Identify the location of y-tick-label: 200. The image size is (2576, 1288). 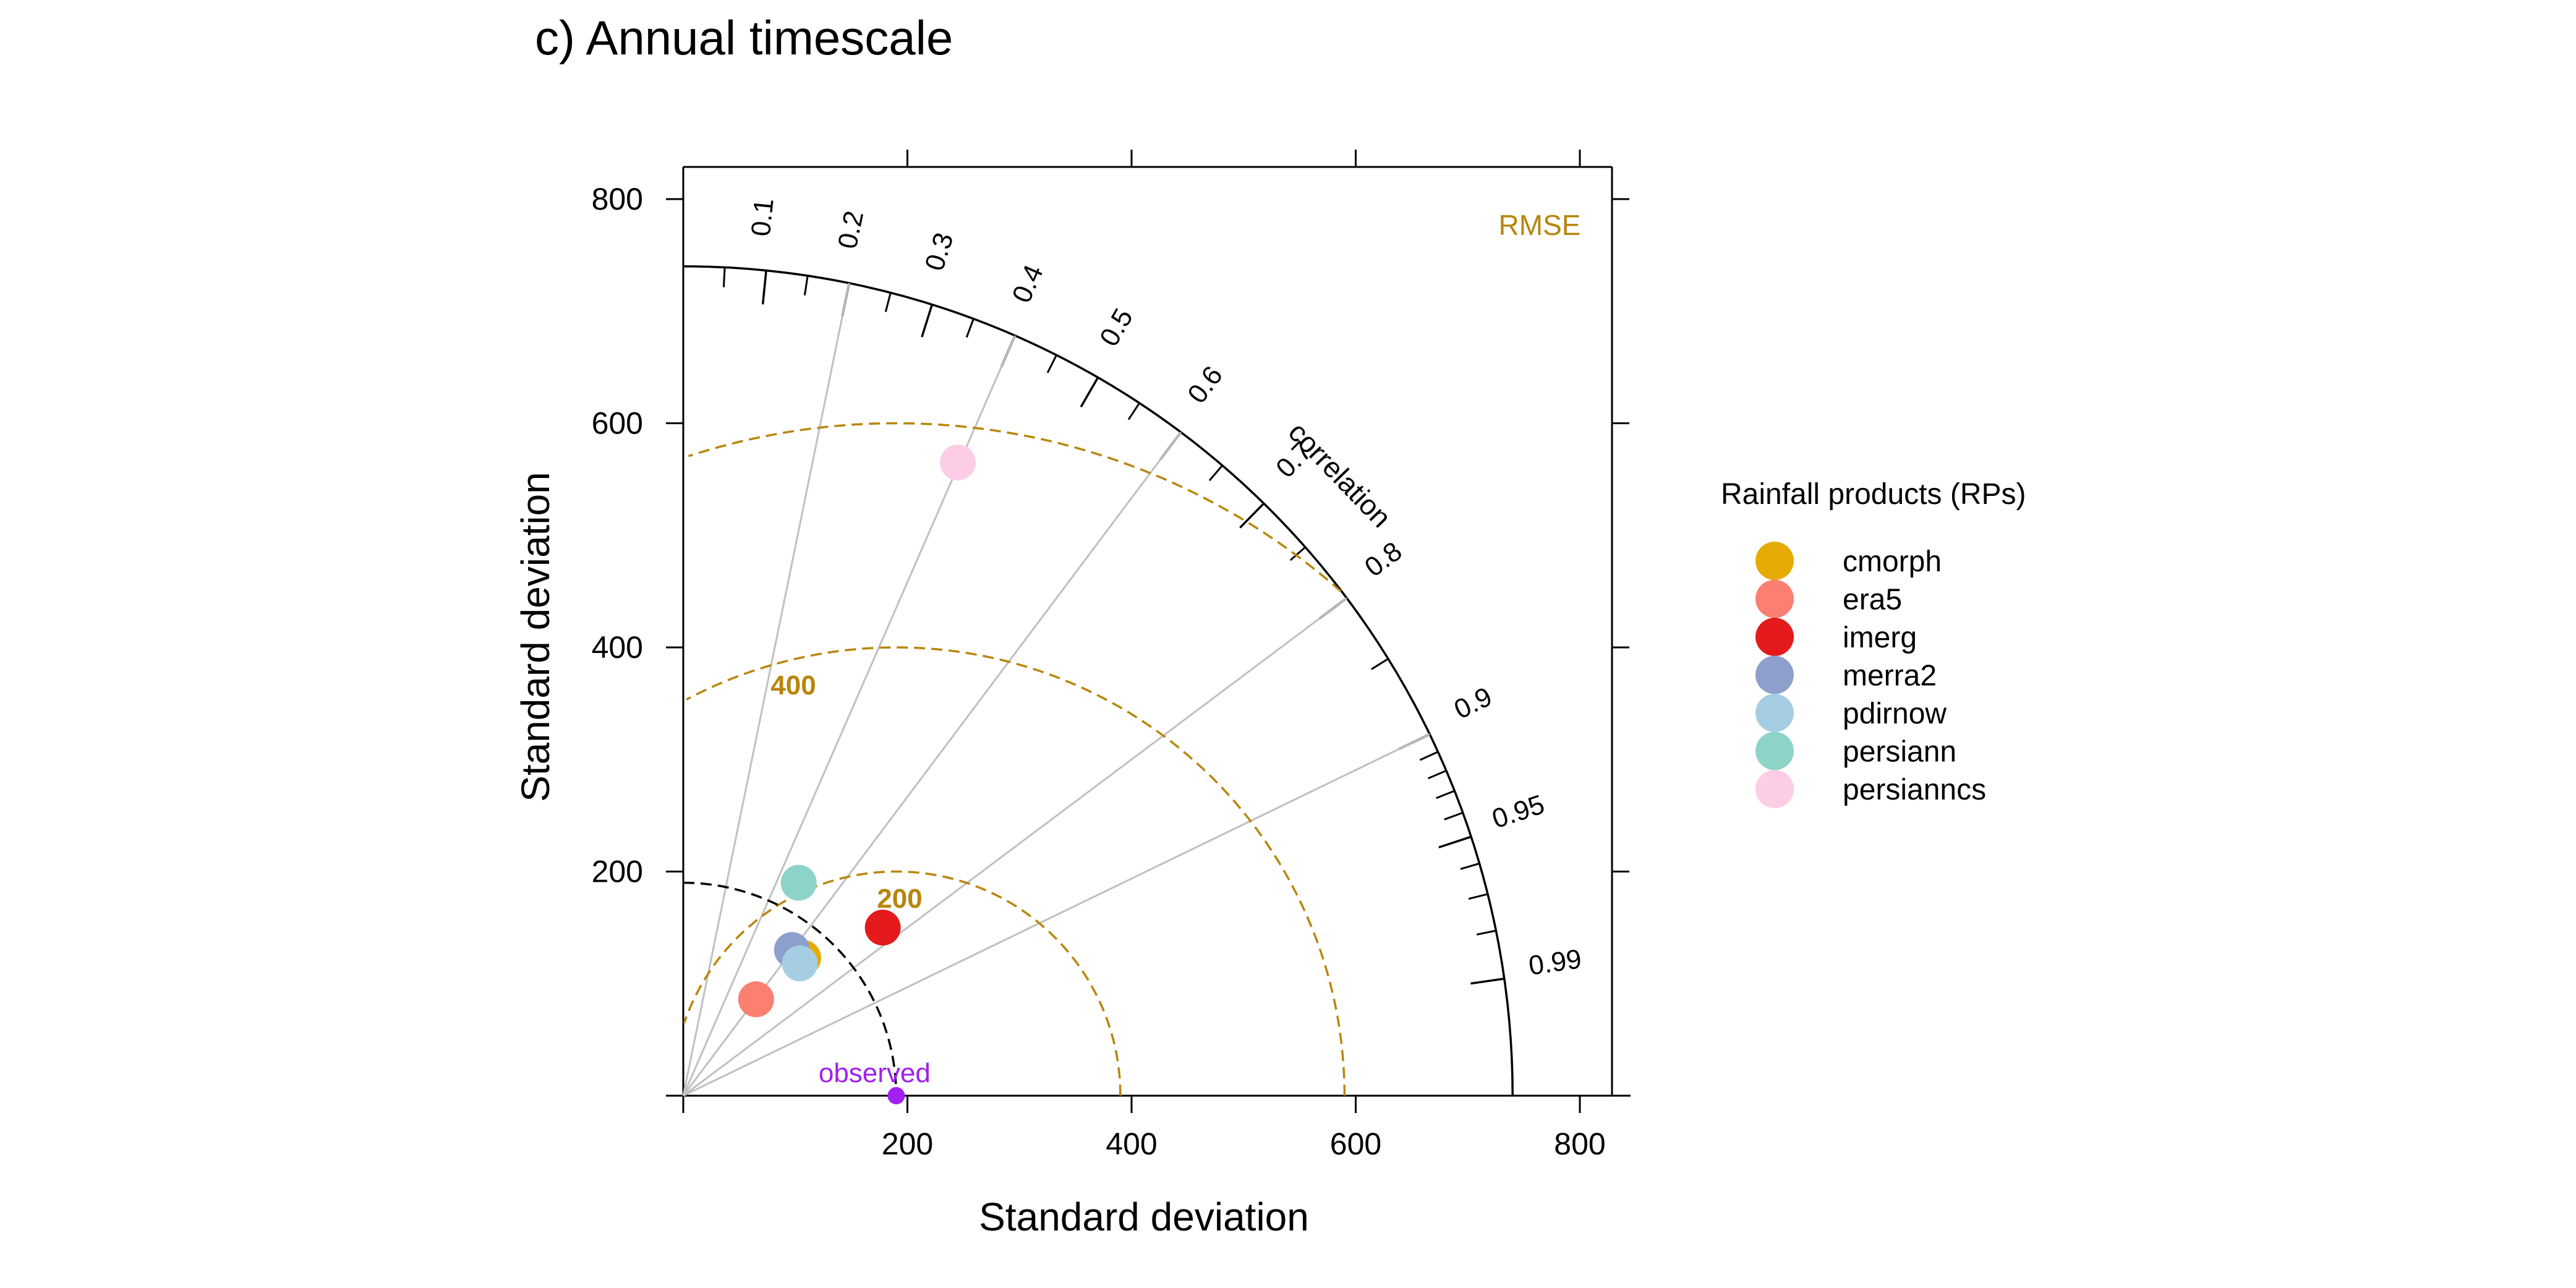
(617, 872).